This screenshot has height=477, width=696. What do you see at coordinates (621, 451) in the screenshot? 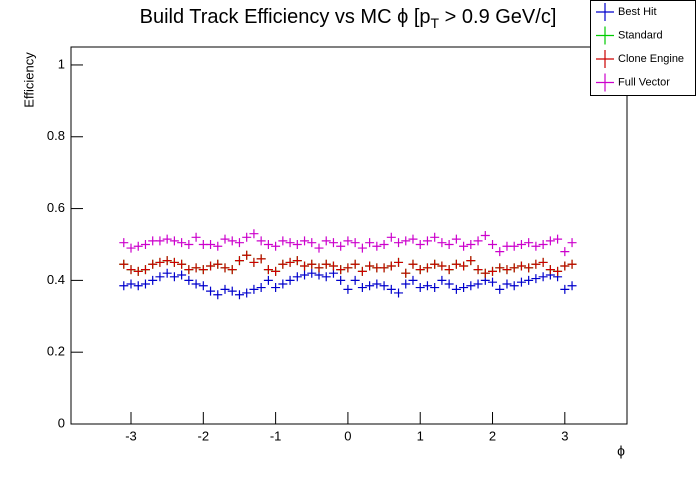
I see `x-axis-label: ϕ` at bounding box center [621, 451].